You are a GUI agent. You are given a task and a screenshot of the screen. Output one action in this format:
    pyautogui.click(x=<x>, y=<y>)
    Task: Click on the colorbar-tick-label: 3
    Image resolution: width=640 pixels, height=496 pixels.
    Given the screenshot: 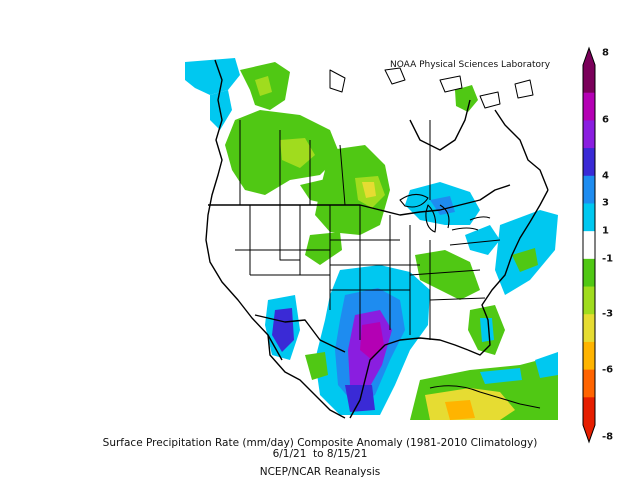 What is the action you would take?
    pyautogui.click(x=605, y=203)
    